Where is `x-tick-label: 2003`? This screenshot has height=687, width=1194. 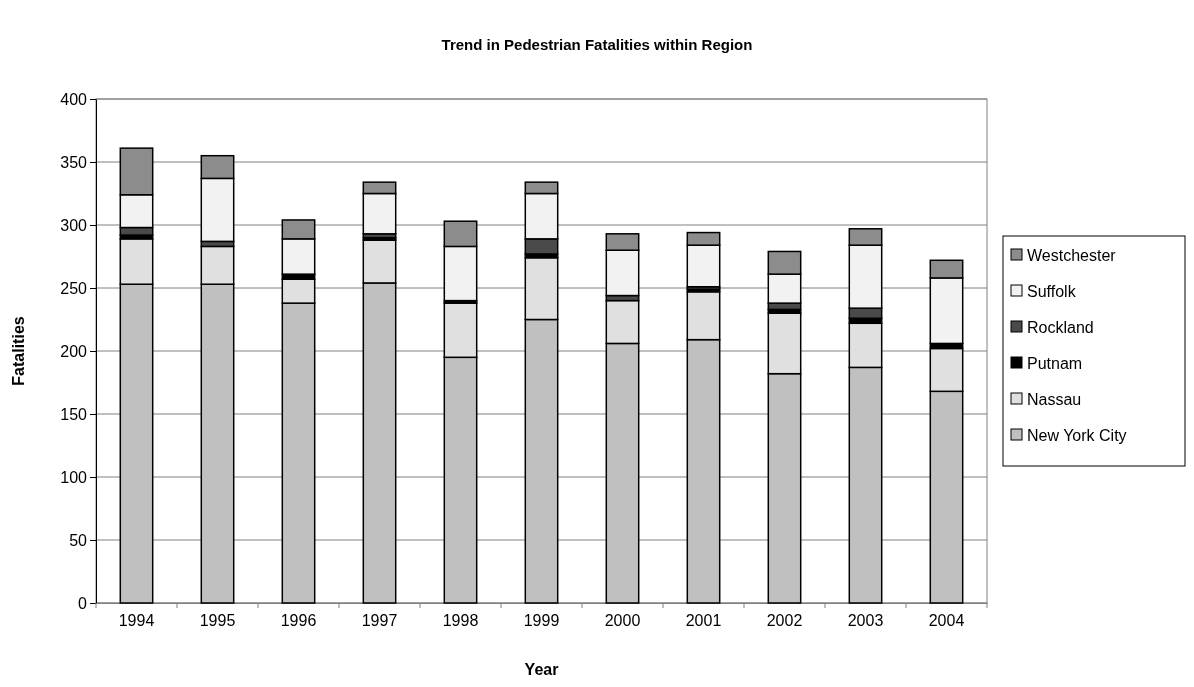
x-tick-label: 2003 is located at coordinates (865, 621).